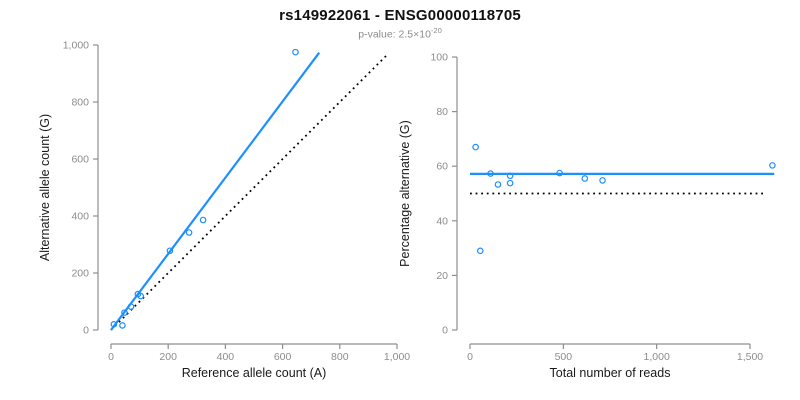 The height and width of the screenshot is (400, 800). What do you see at coordinates (259, 353) in the screenshot?
I see `x-axis: 0 200 400 600 800 1,000` at bounding box center [259, 353].